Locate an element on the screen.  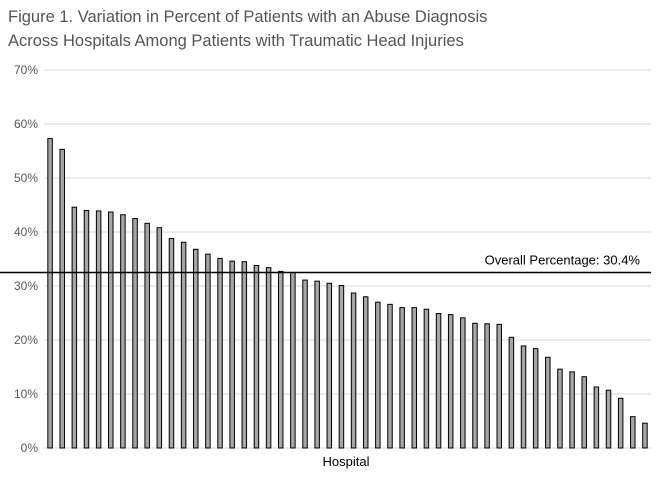
y-tick-label: 10% is located at coordinates (26, 394).